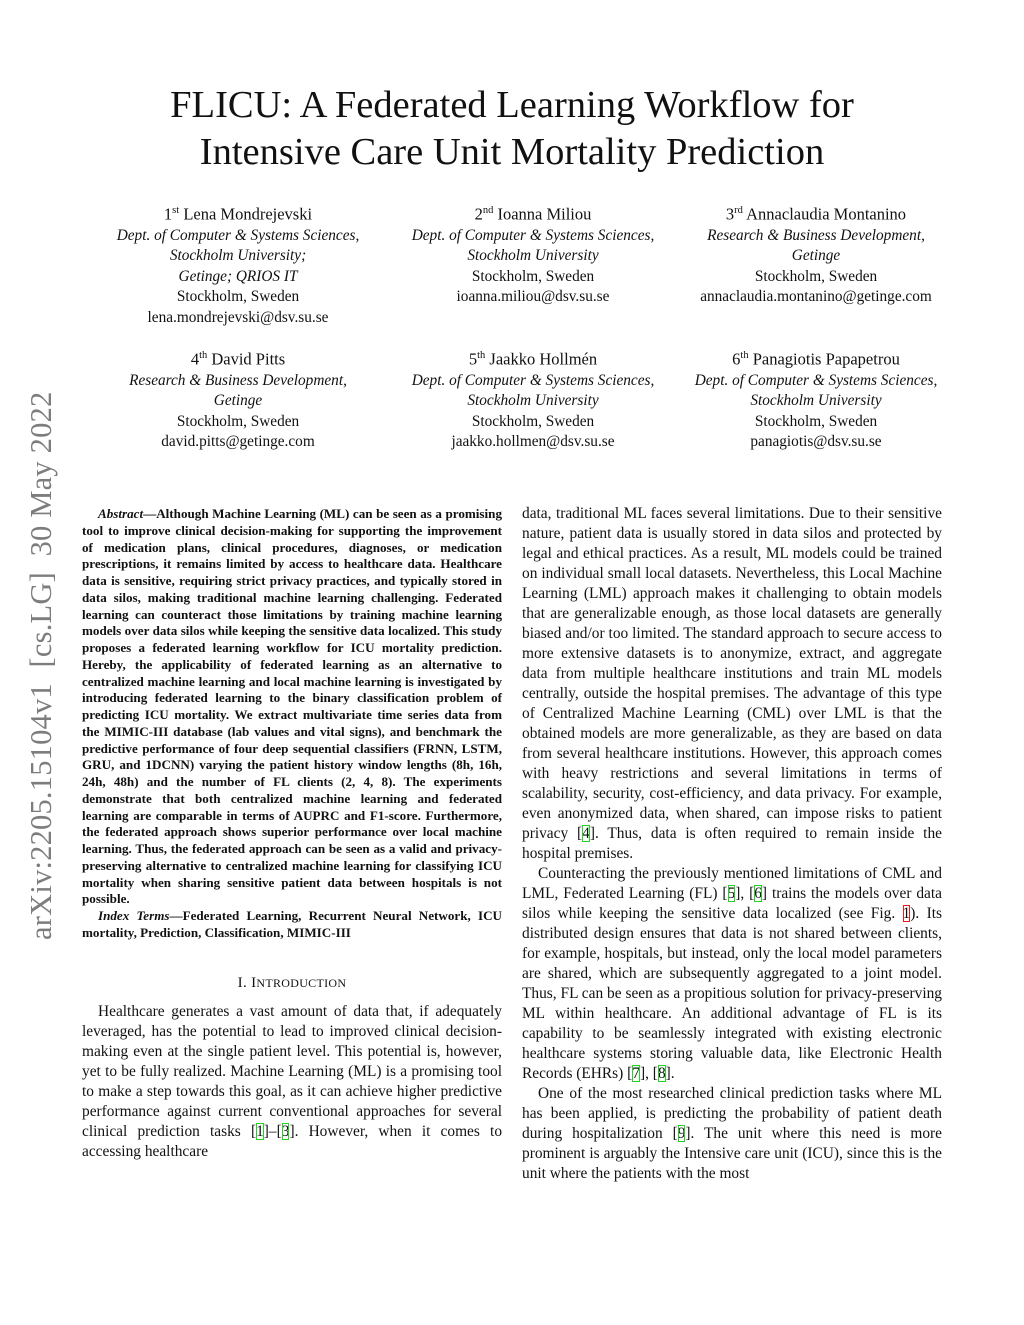 This screenshot has height=1325, width=1024. I want to click on author-name-text: David Pitts, so click(248, 359).